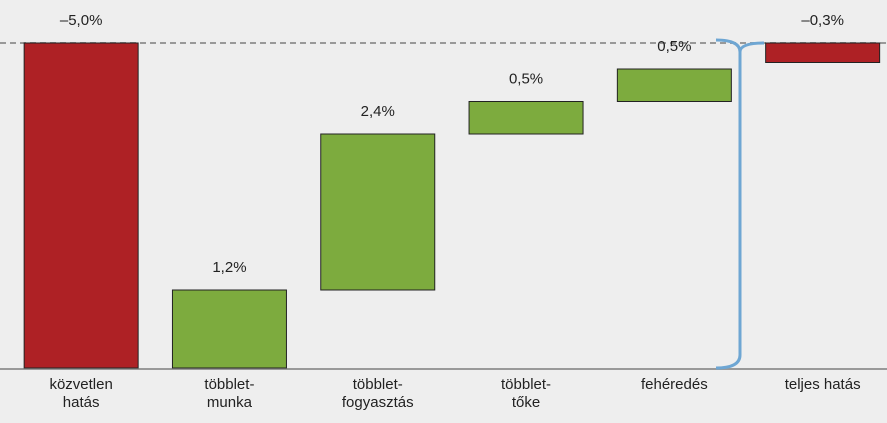  What do you see at coordinates (822, 20) in the screenshot?
I see `value-label: –0,3%` at bounding box center [822, 20].